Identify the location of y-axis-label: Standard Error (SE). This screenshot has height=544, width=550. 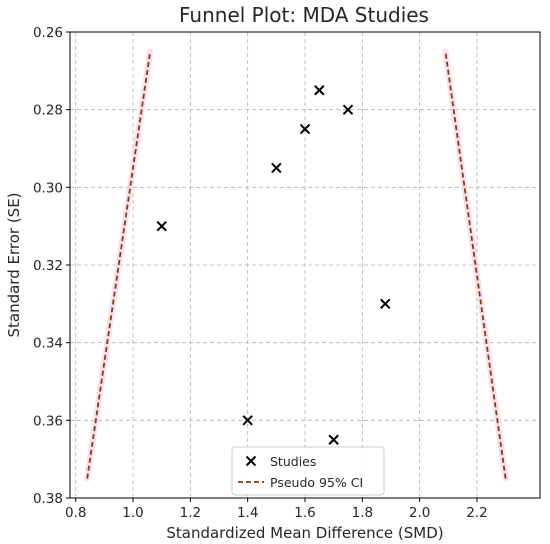
(14, 264).